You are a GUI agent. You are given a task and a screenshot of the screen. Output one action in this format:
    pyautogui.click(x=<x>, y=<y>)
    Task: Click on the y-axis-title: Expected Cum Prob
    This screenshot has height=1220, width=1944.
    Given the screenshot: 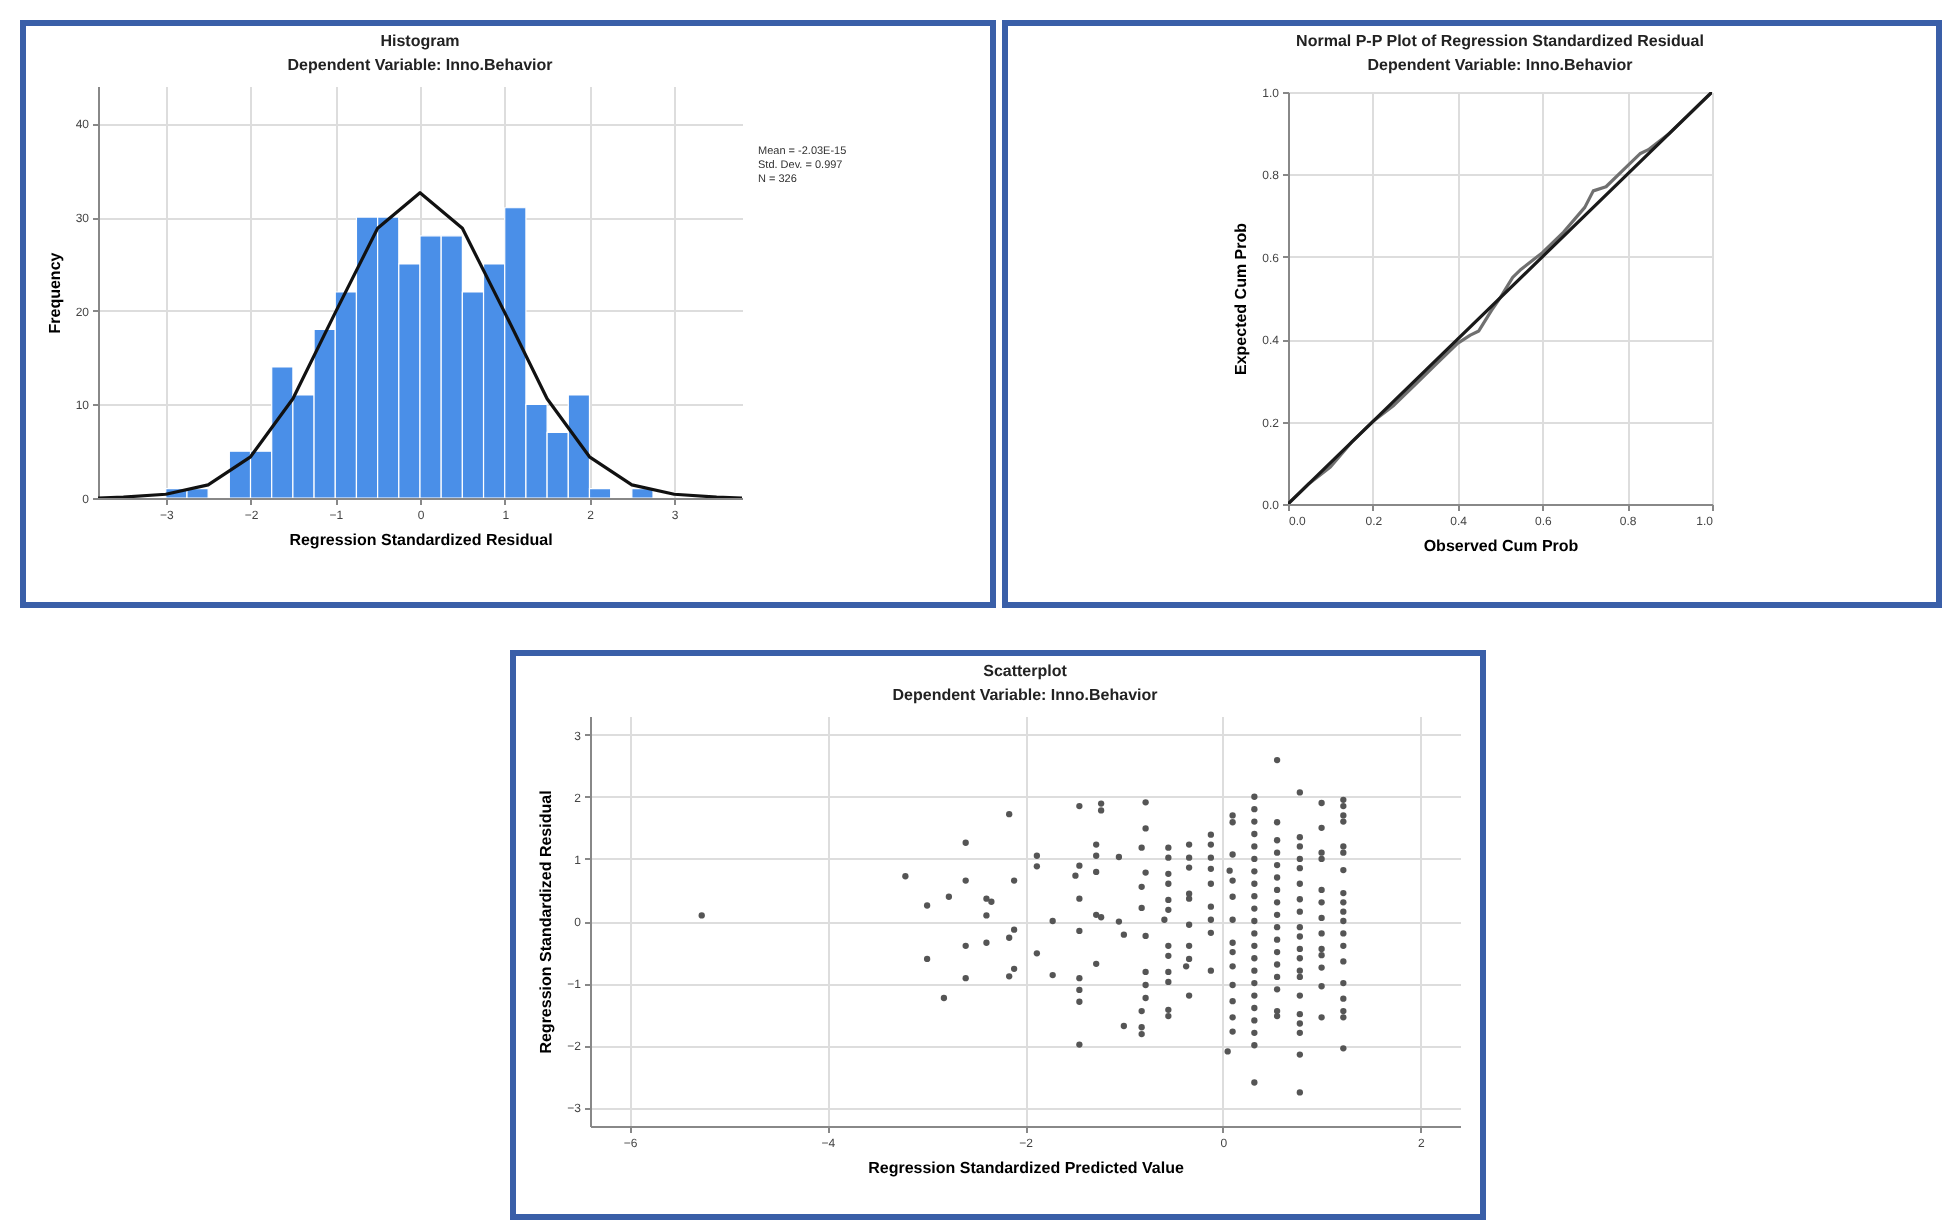 What is the action you would take?
    pyautogui.click(x=1240, y=299)
    